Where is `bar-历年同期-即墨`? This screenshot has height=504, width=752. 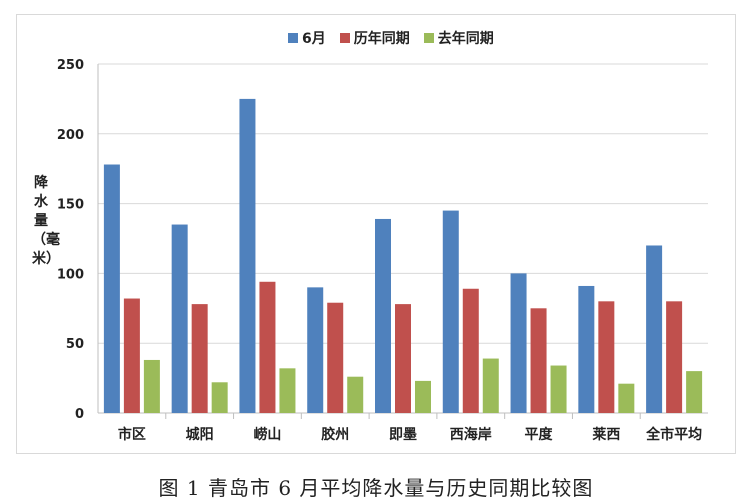
bar-历年同期-即墨 is located at coordinates (403, 358).